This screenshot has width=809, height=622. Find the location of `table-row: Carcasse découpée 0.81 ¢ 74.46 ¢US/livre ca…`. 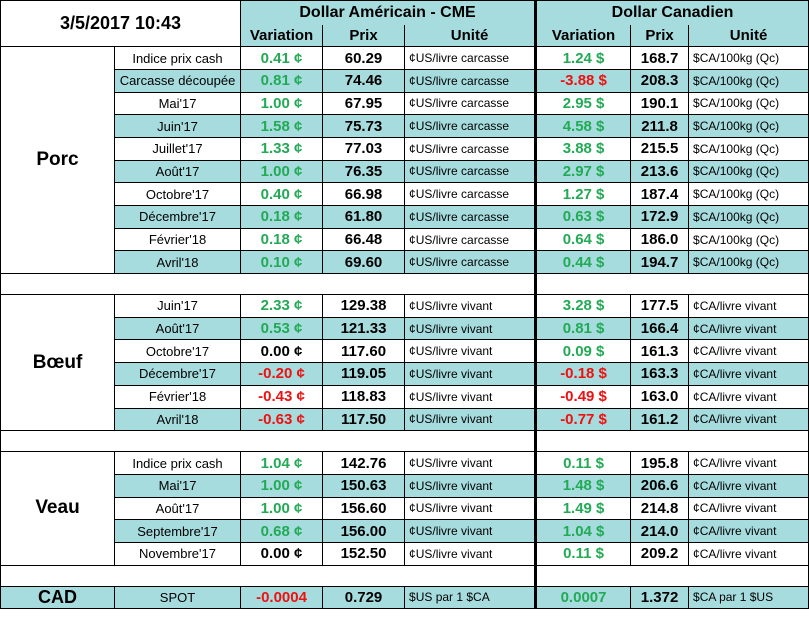

table-row: Carcasse découpée 0.81 ¢ 74.46 ¢US/livre ca… is located at coordinates (405, 80).